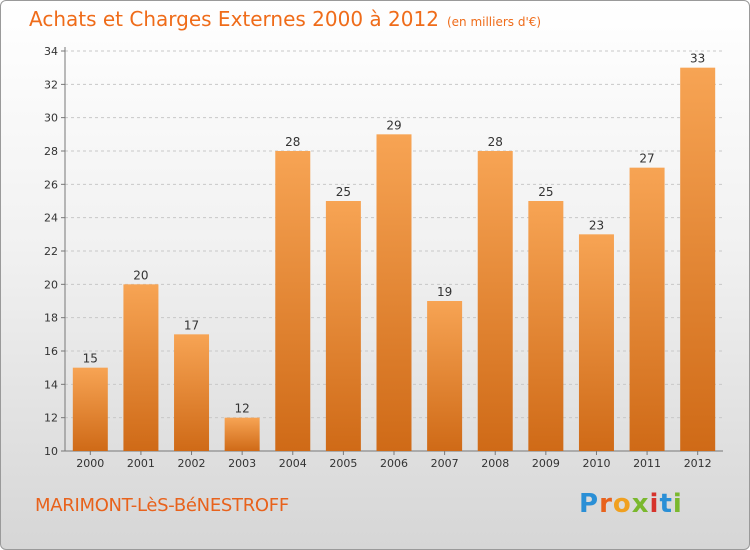 The width and height of the screenshot is (750, 550). I want to click on bar-2008, so click(495, 301).